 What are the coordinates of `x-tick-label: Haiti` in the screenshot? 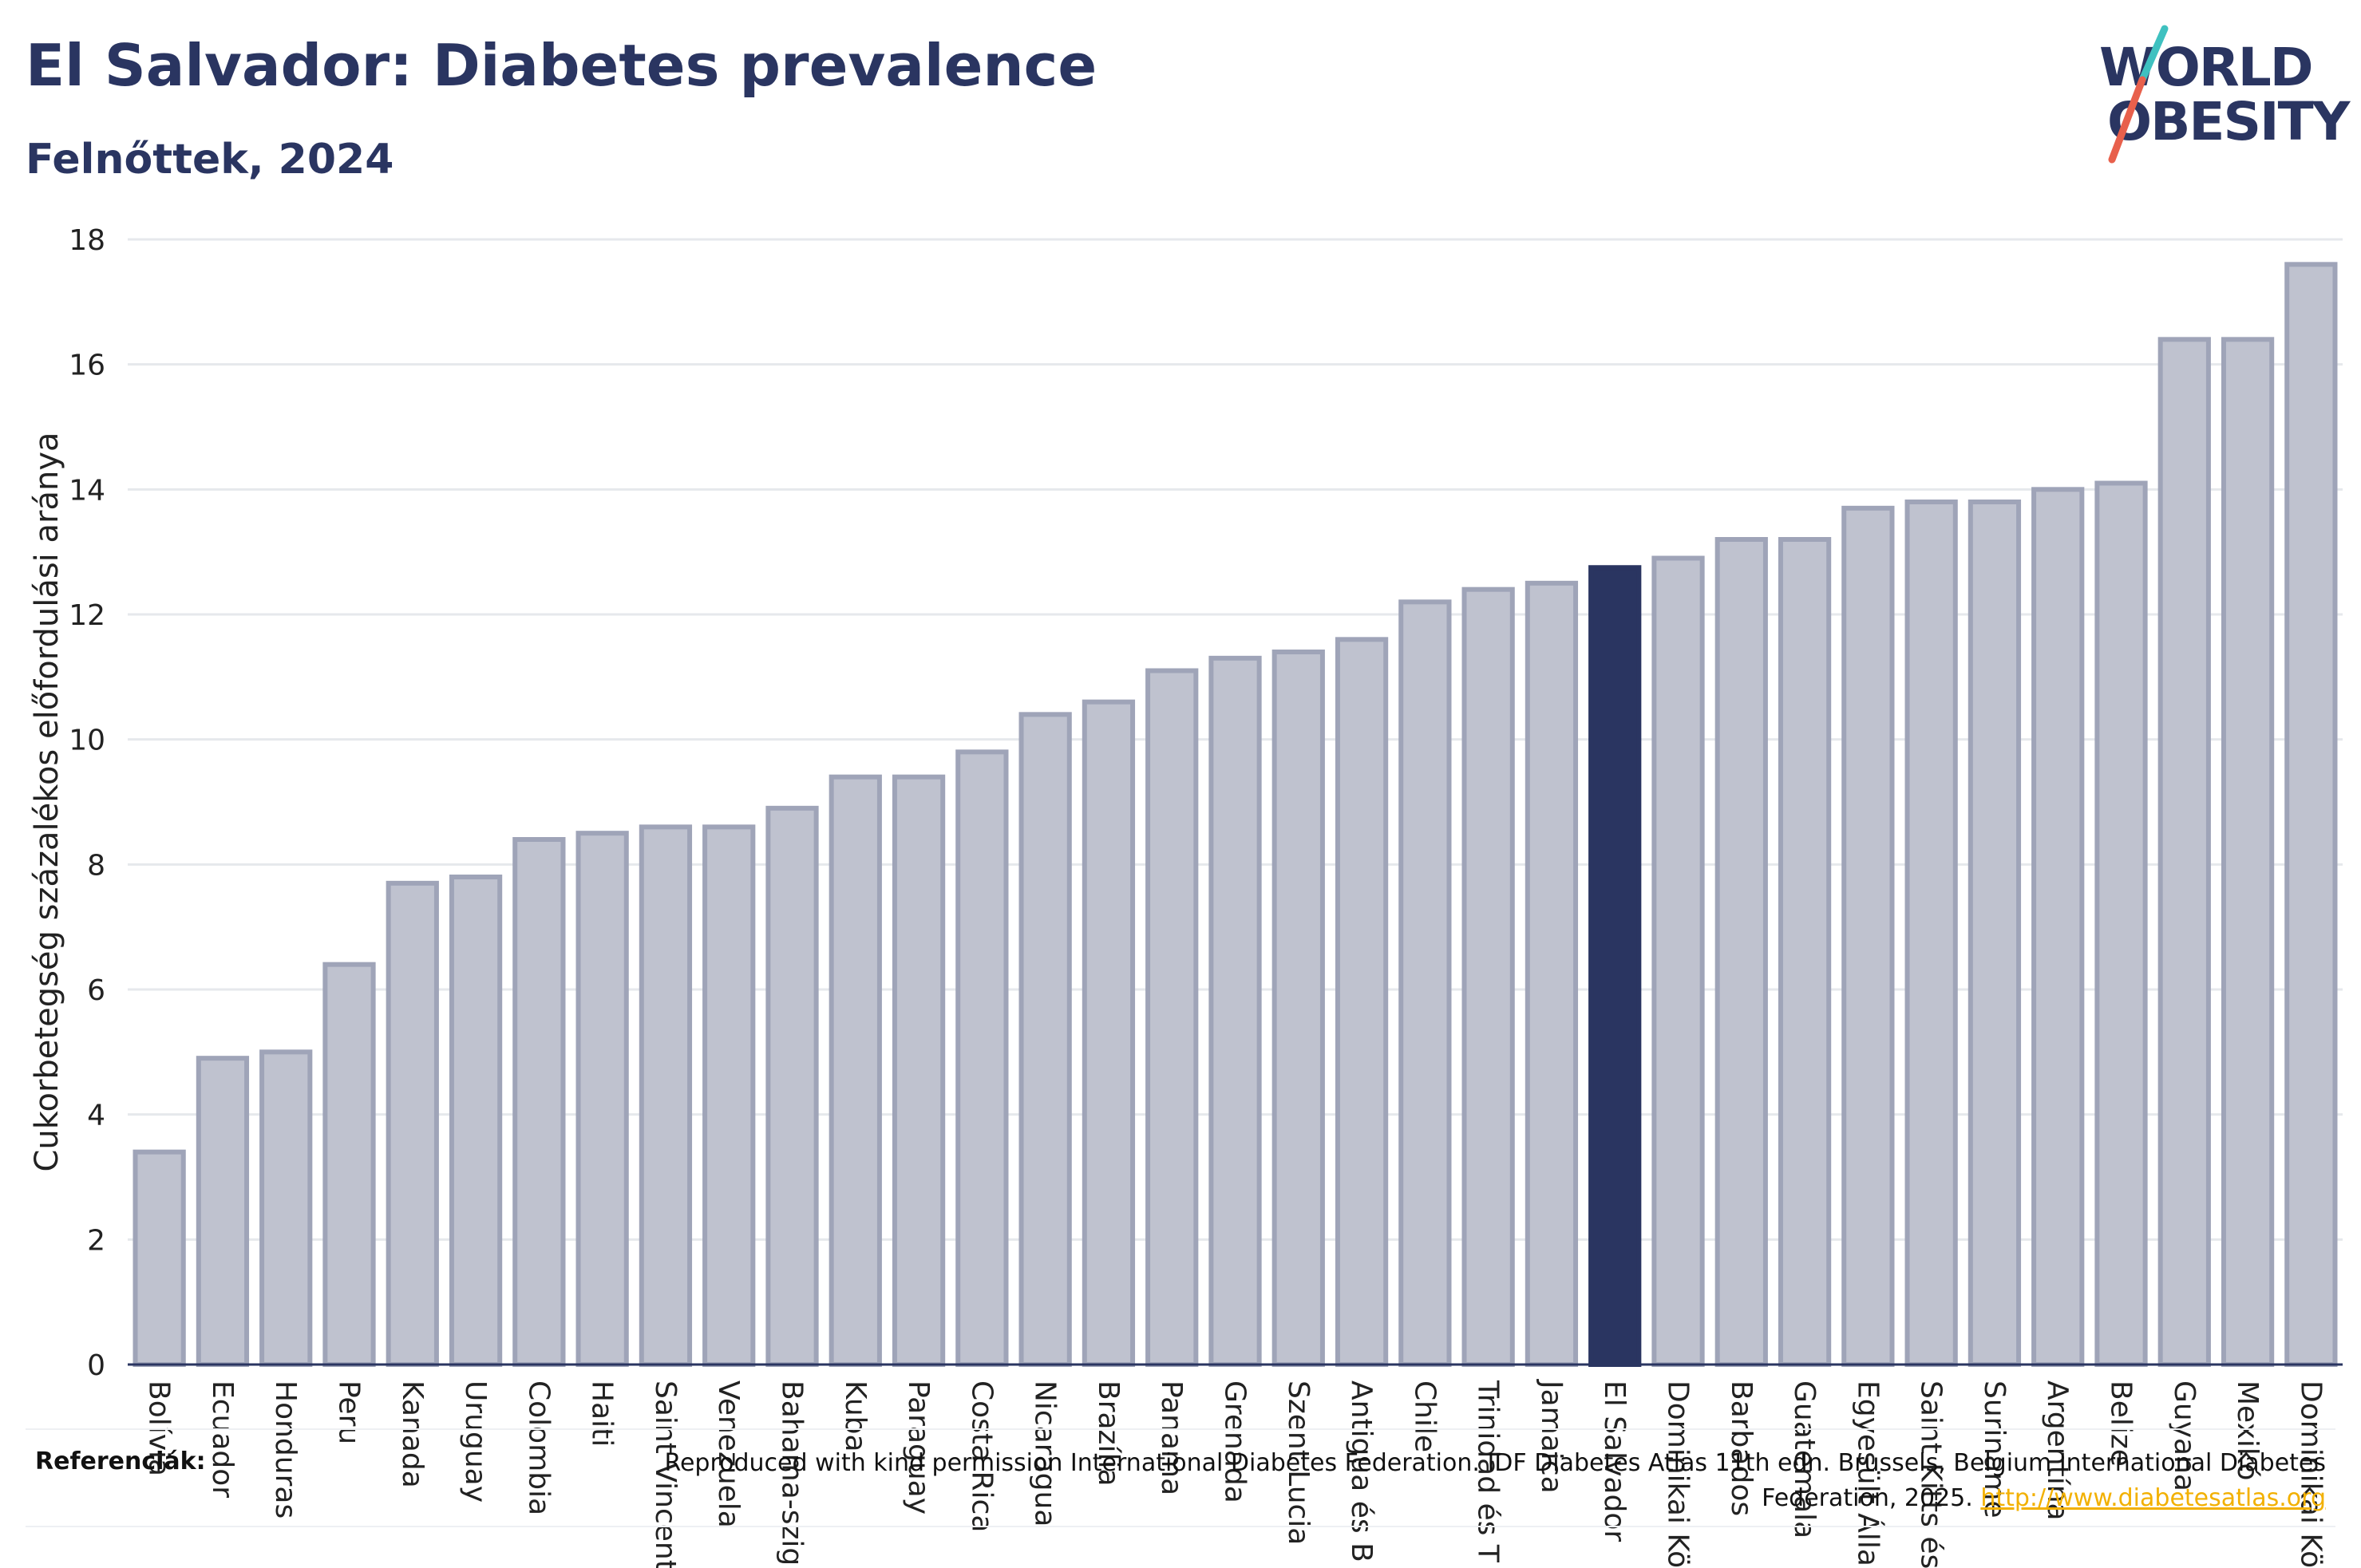 It's located at (602, 1413).